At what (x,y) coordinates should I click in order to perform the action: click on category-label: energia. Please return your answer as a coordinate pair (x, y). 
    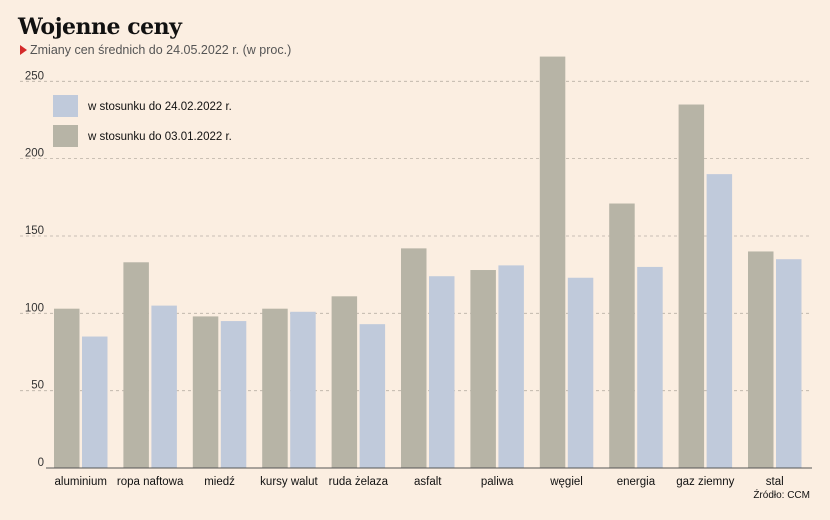
    Looking at the image, I should click on (636, 482).